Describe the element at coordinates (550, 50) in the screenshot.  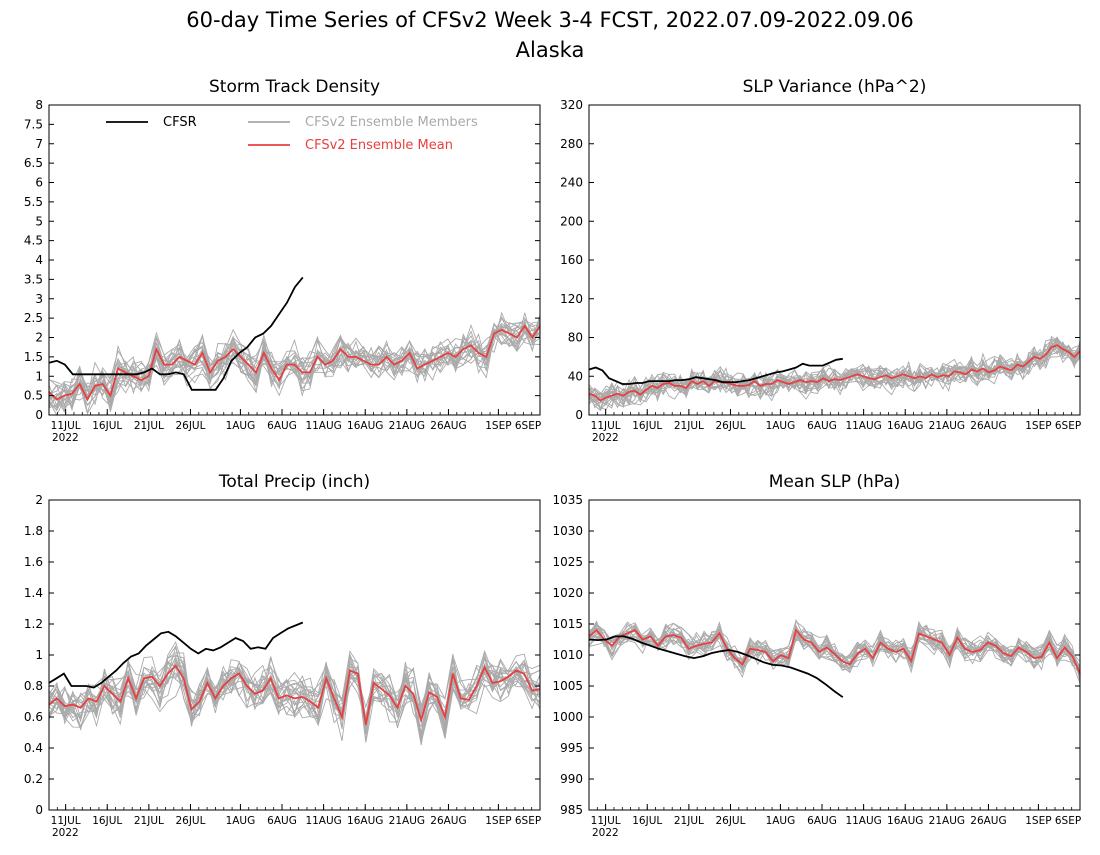
I see `figure-subtitle: Alaska` at that location.